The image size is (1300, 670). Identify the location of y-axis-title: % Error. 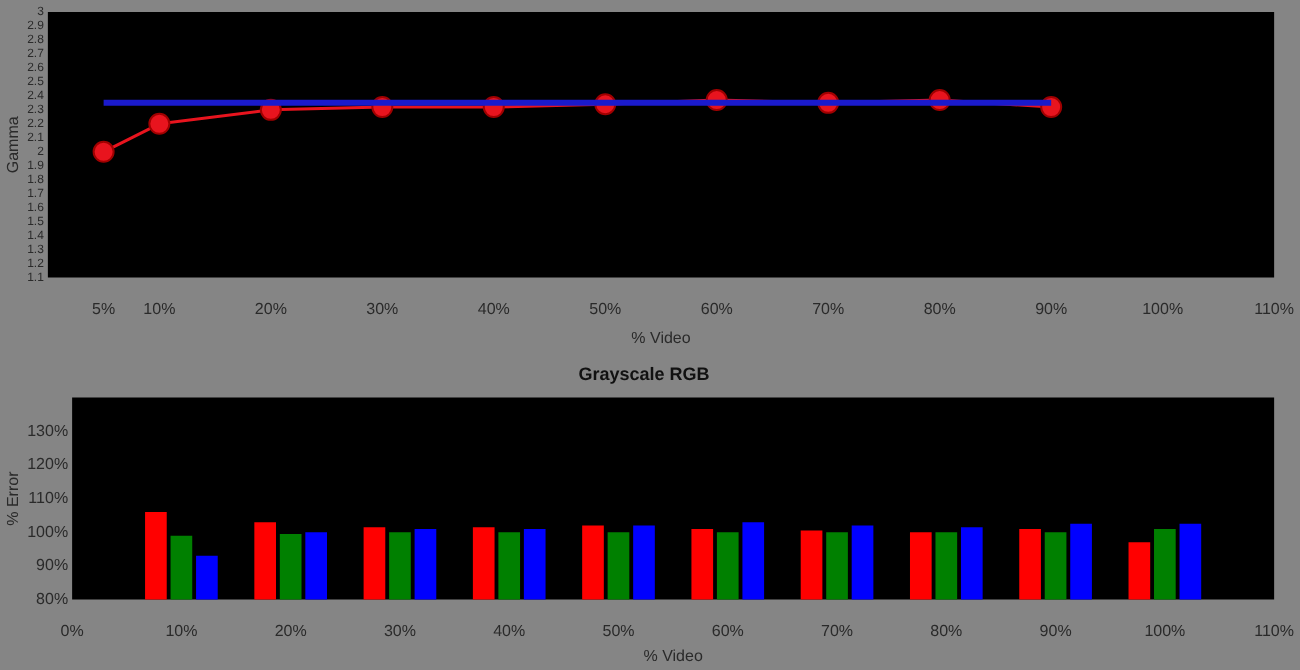
(13, 498).